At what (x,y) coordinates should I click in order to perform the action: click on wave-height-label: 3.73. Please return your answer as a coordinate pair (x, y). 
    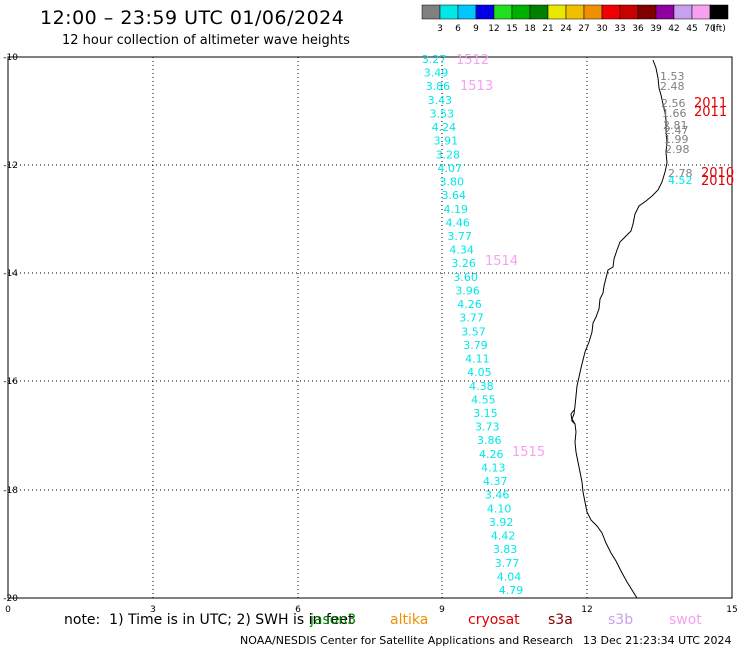
    Looking at the image, I should click on (487, 427).